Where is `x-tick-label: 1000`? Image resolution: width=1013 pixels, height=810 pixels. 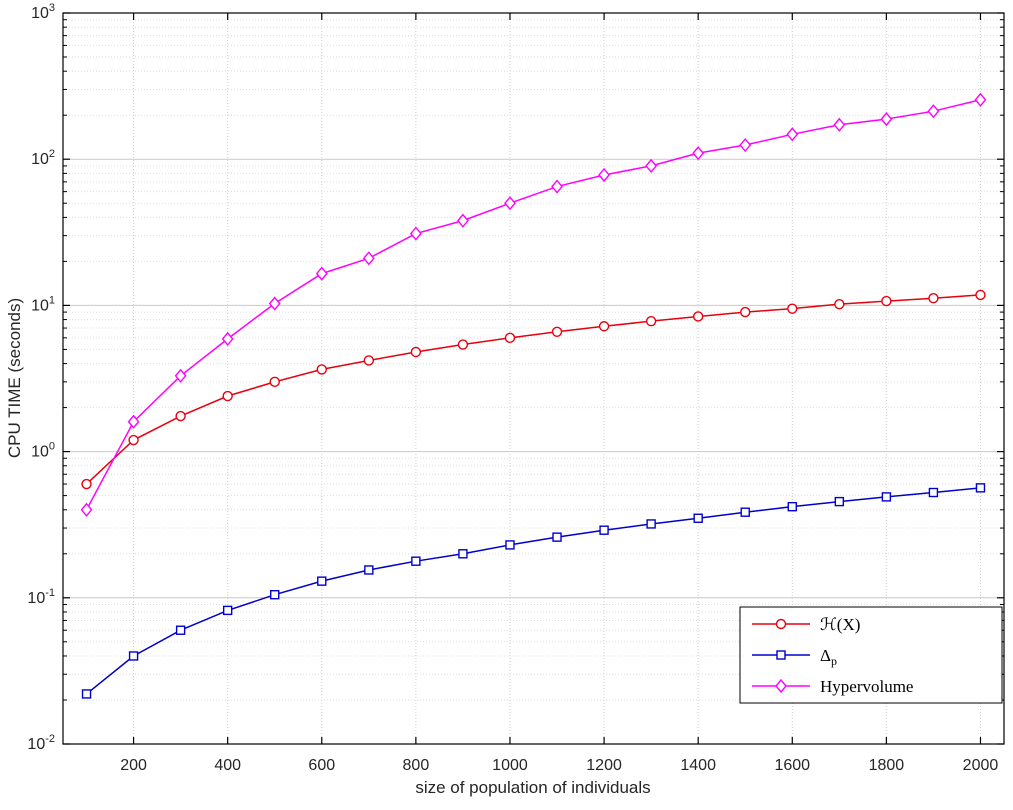 x-tick-label: 1000 is located at coordinates (510, 765).